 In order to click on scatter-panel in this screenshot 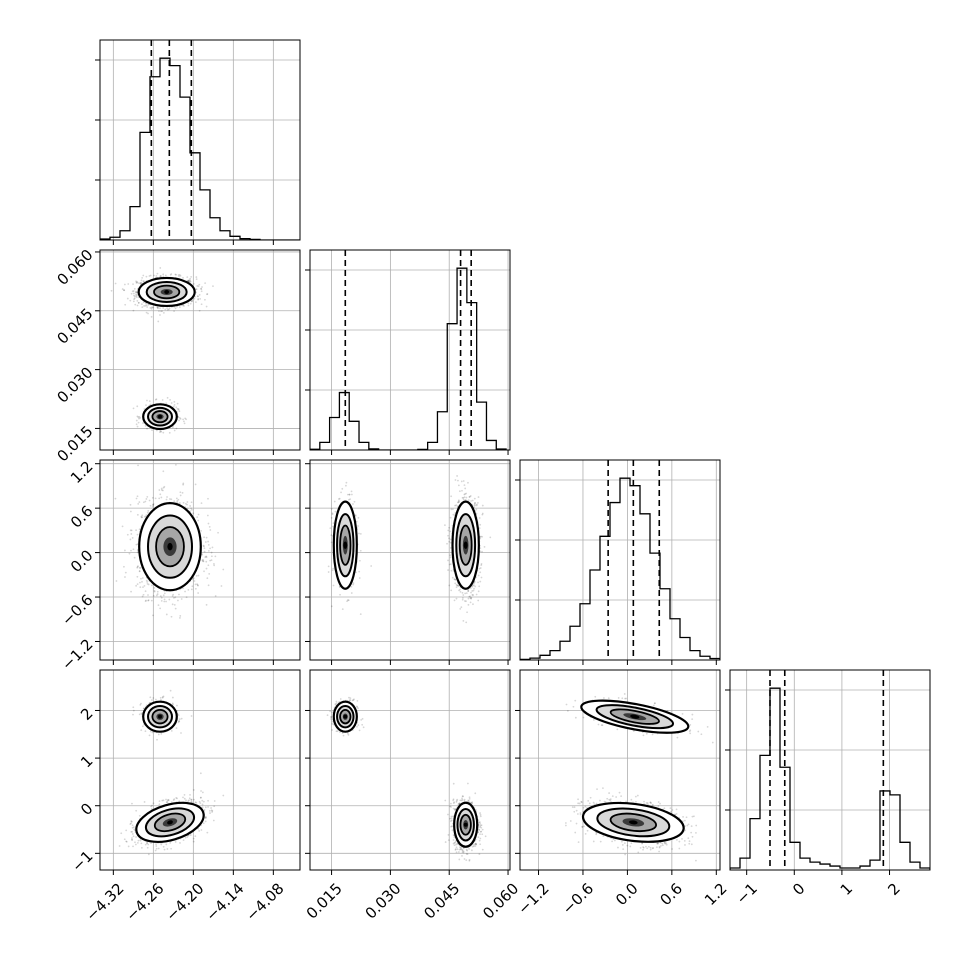, I will do `click(200, 560)`.